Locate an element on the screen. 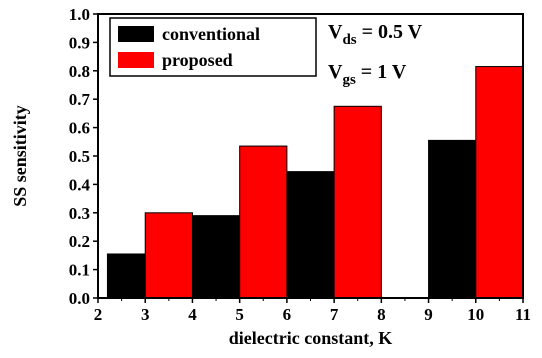  x-tick-label: 7 is located at coordinates (334, 314).